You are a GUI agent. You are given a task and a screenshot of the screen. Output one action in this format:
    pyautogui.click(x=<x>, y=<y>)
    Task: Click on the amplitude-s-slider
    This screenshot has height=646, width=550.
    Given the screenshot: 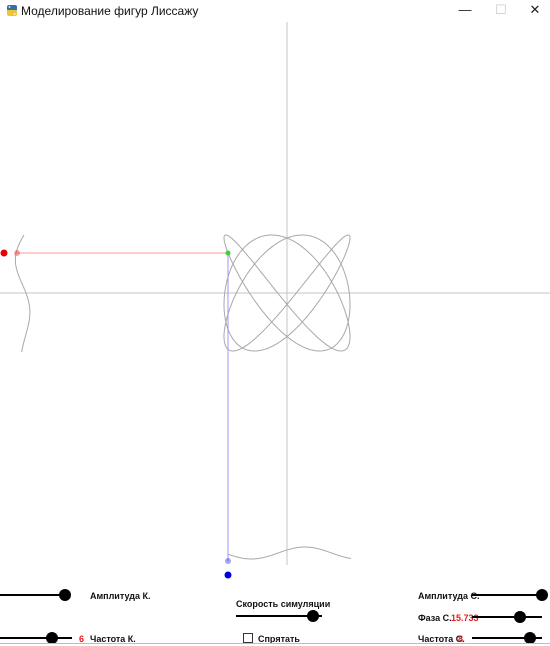 What is the action you would take?
    pyautogui.click(x=510, y=595)
    